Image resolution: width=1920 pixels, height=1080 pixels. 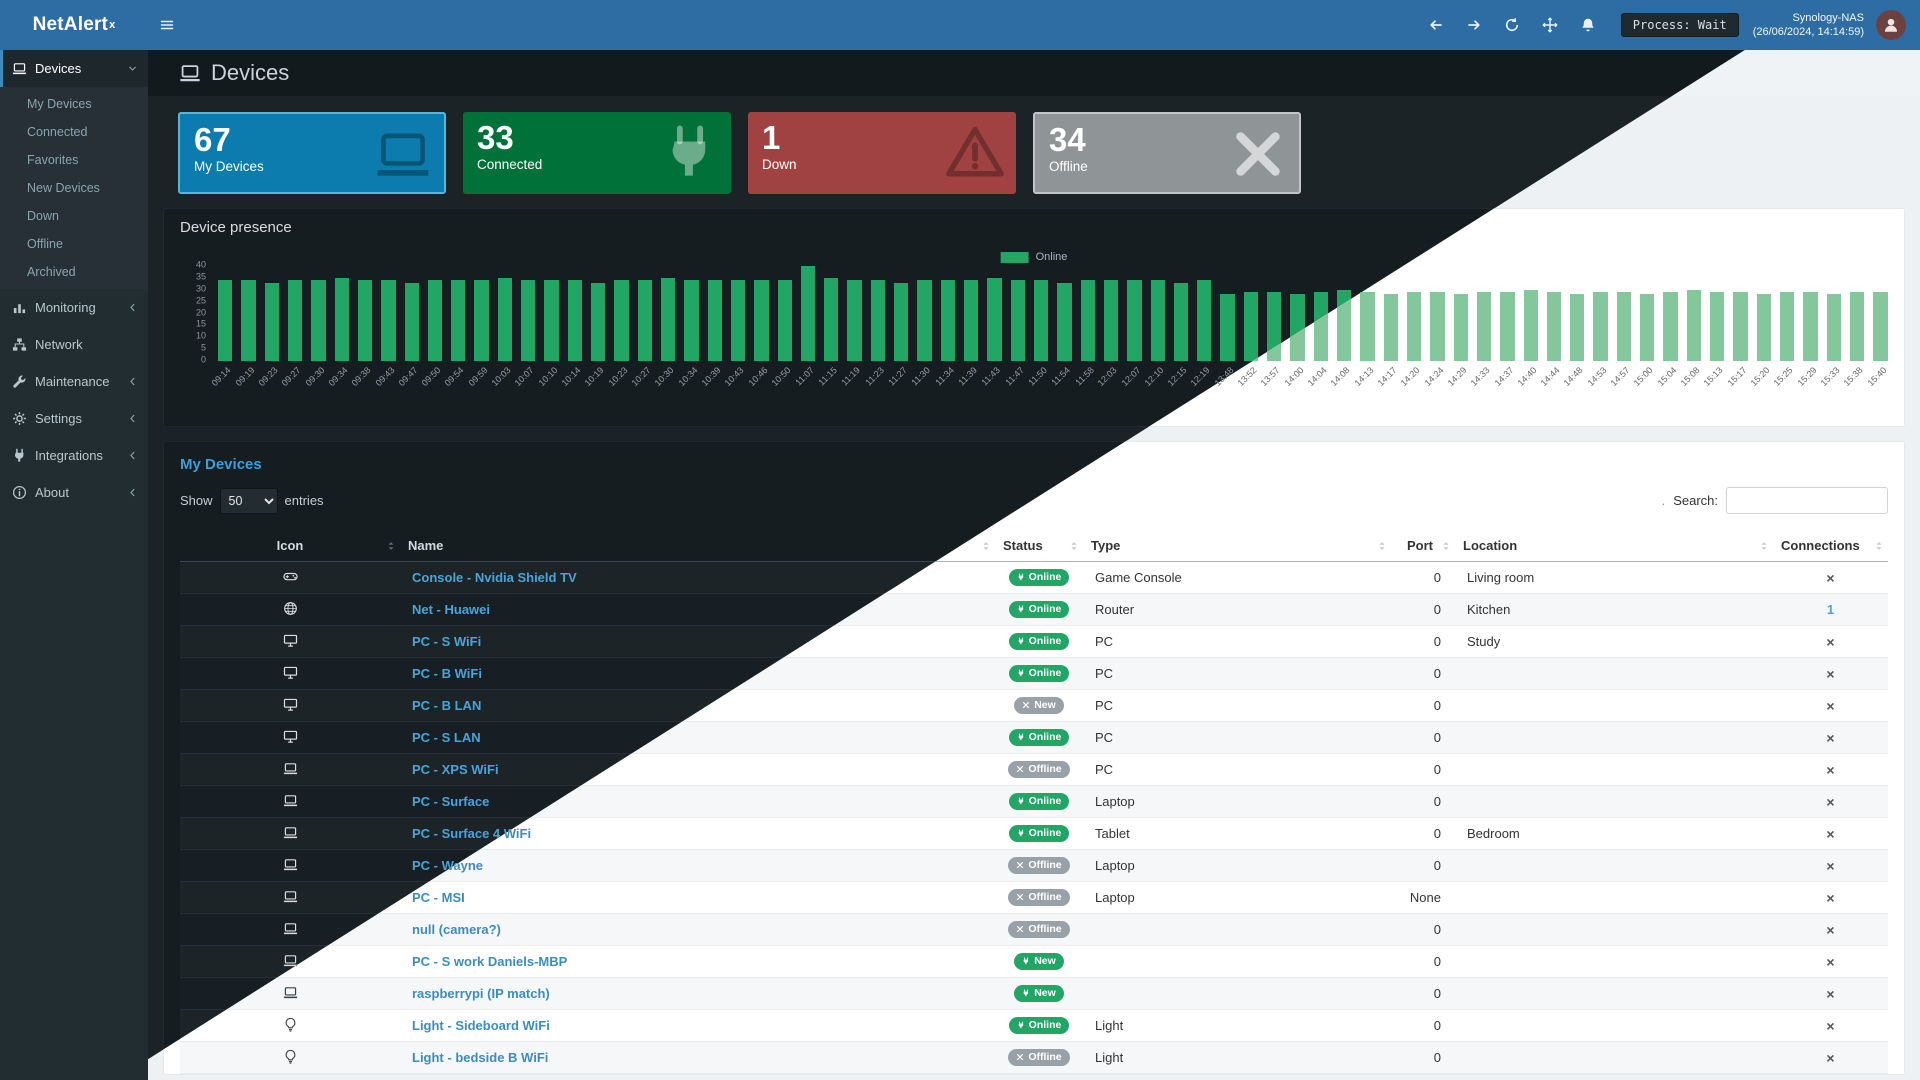 What do you see at coordinates (1014, 392) in the screenshot?
I see `x-tick: 11:47` at bounding box center [1014, 392].